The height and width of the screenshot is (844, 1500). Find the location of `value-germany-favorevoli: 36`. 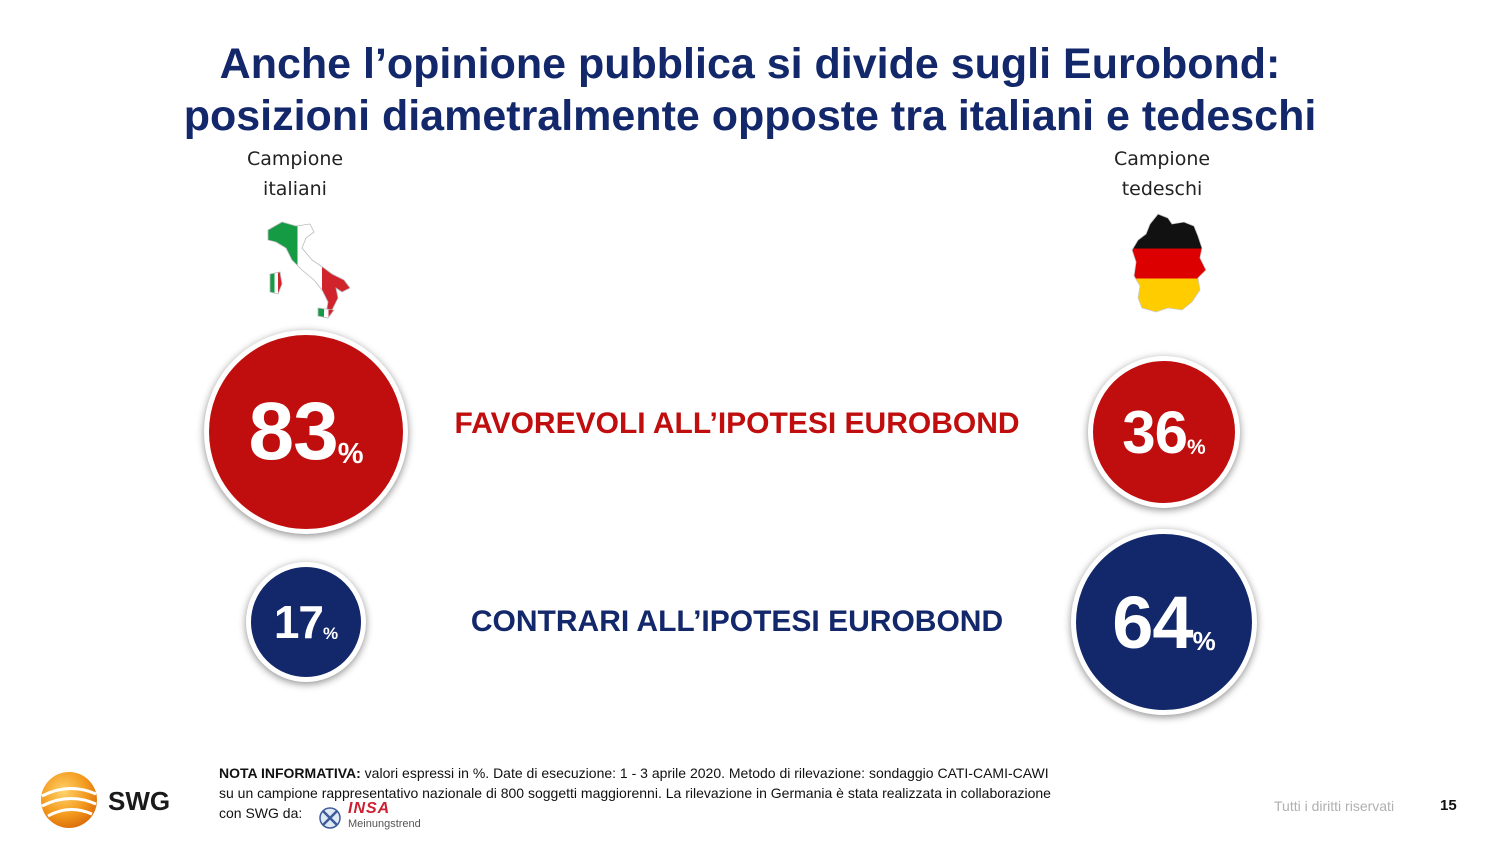

value-germany-favorevoli: 36 is located at coordinates (1155, 432).